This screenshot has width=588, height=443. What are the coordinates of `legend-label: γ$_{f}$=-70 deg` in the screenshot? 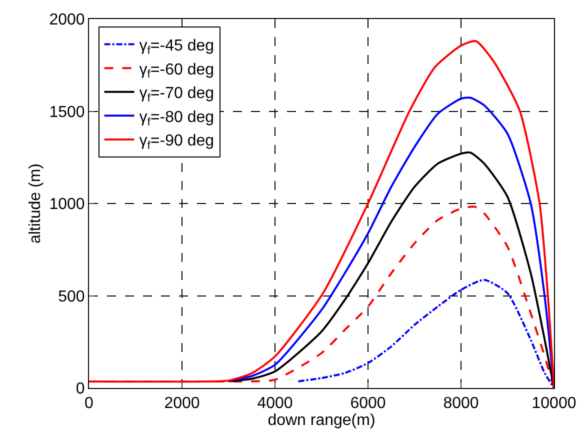 It's located at (176, 94).